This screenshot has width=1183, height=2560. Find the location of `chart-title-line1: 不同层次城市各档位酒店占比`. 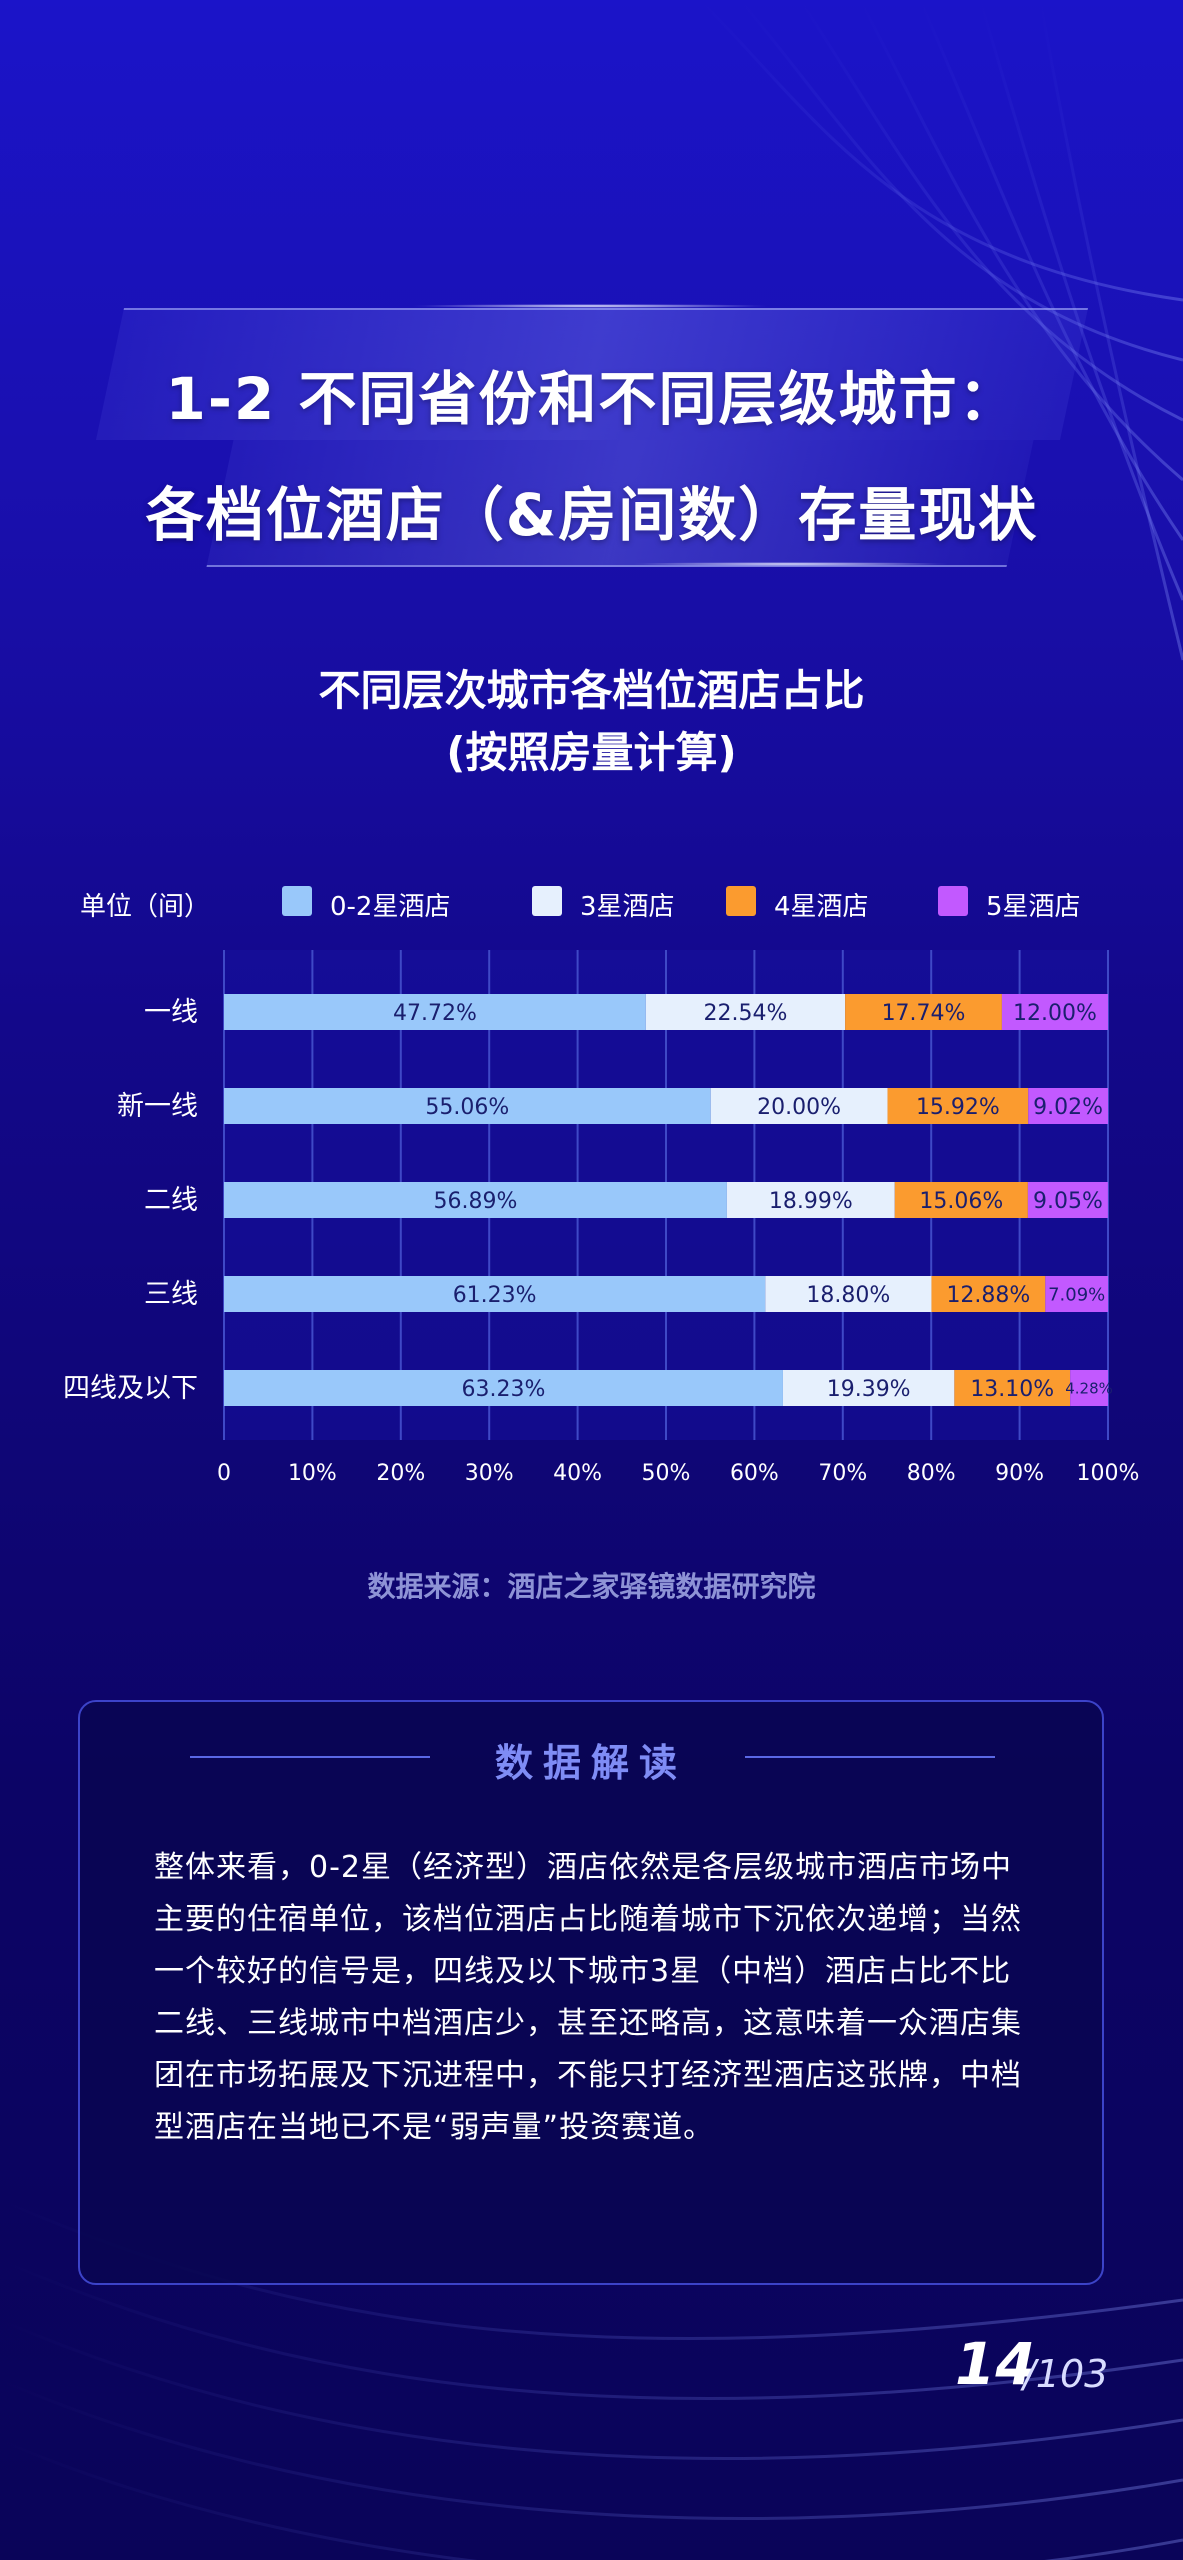

chart-title-line1: 不同层次城市各档位酒店占比 is located at coordinates (591, 690).